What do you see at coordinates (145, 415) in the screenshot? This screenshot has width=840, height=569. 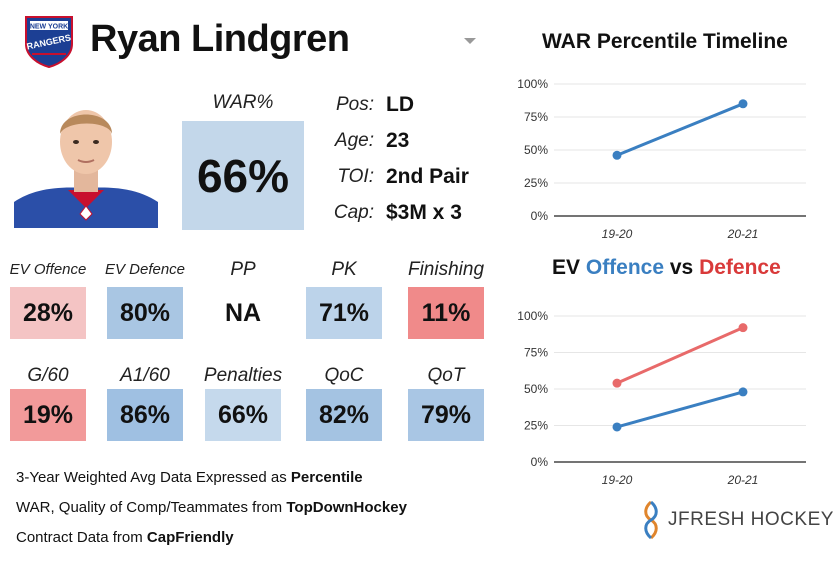 I see `a160-value: 86%` at bounding box center [145, 415].